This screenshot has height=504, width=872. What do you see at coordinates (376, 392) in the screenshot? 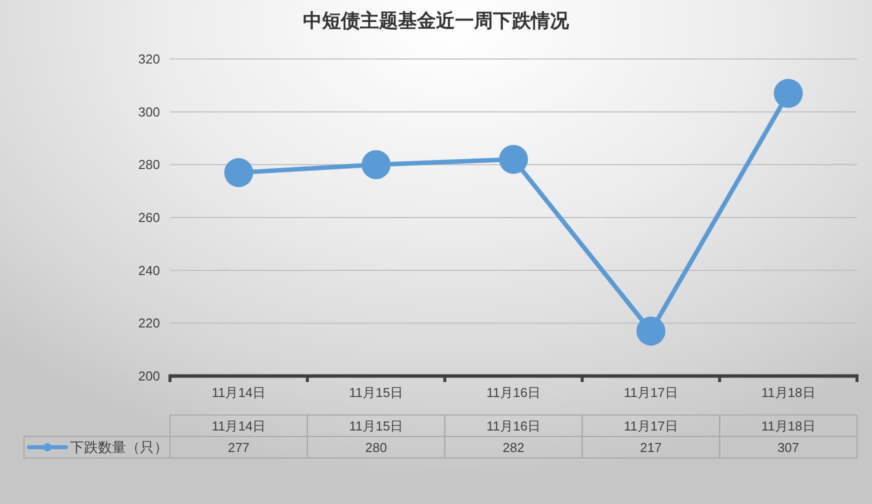
I see `x-tick-label: 11月15日` at bounding box center [376, 392].